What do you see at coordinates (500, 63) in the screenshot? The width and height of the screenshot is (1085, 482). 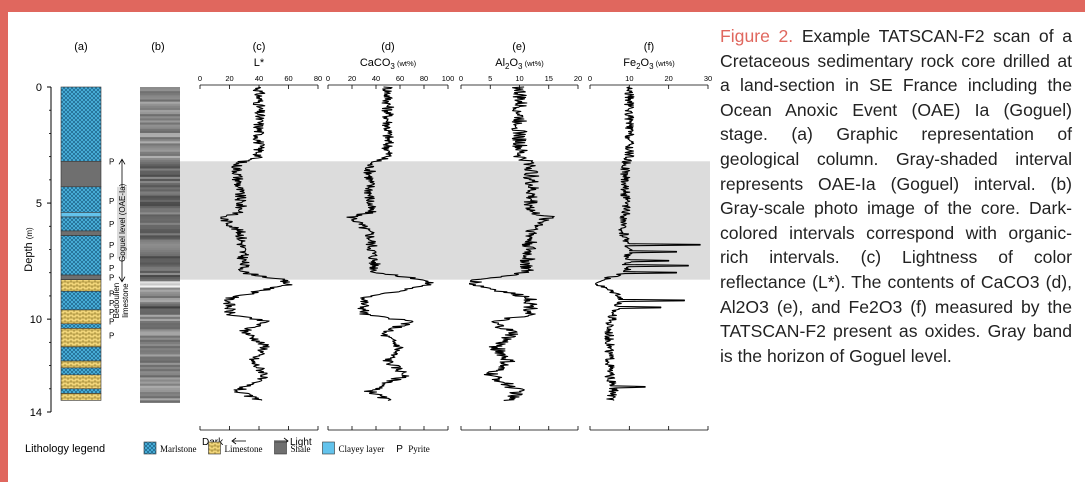 I see `series-title-part: Al` at bounding box center [500, 63].